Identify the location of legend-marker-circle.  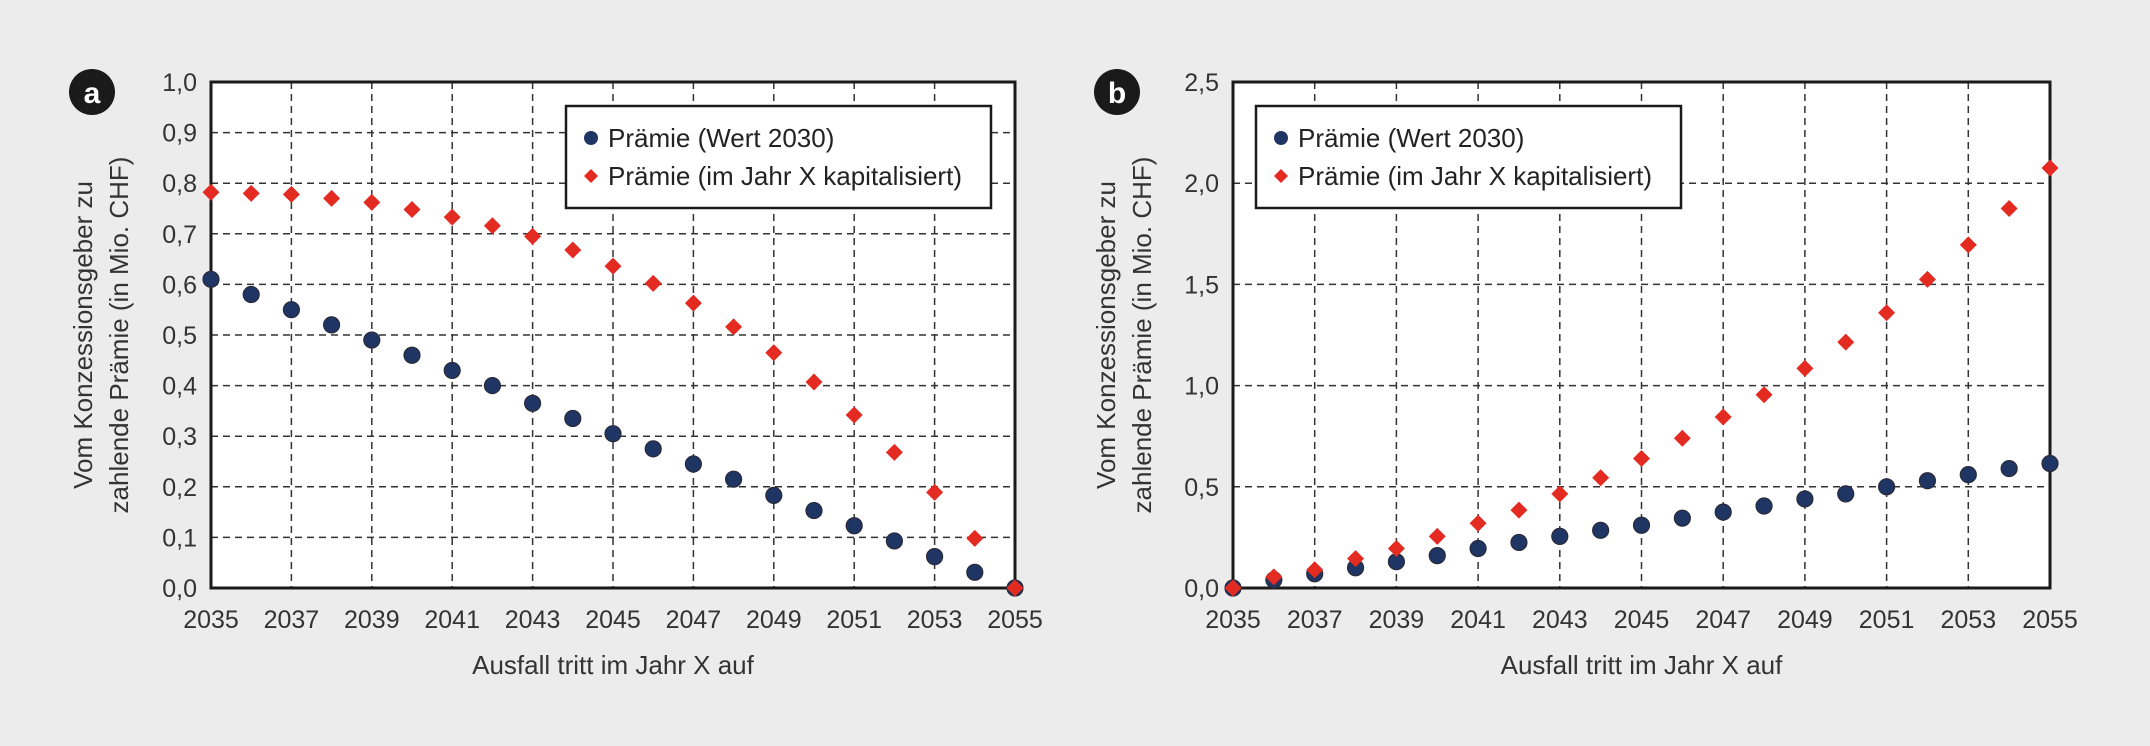
(1281, 138).